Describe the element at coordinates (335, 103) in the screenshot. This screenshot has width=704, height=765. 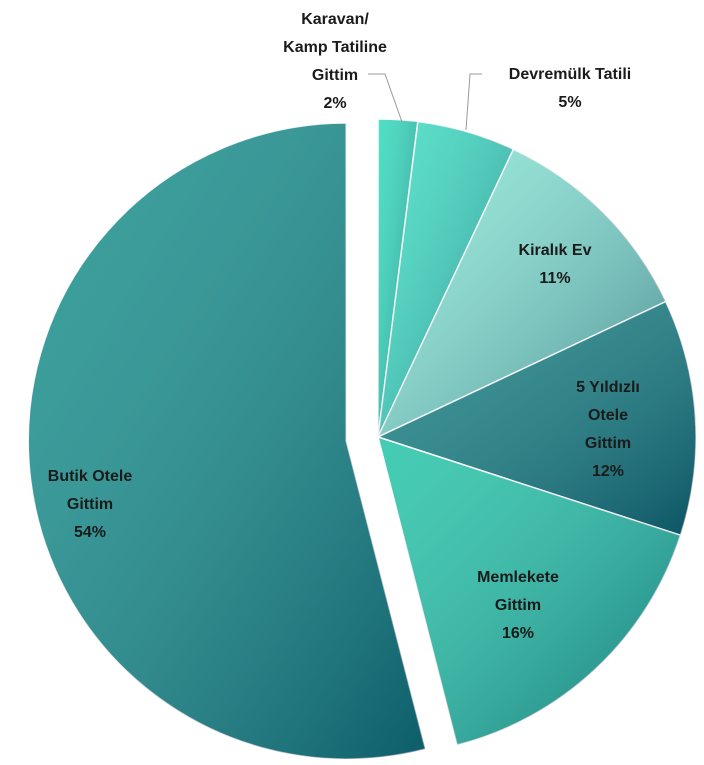
I see `percent: 2%` at that location.